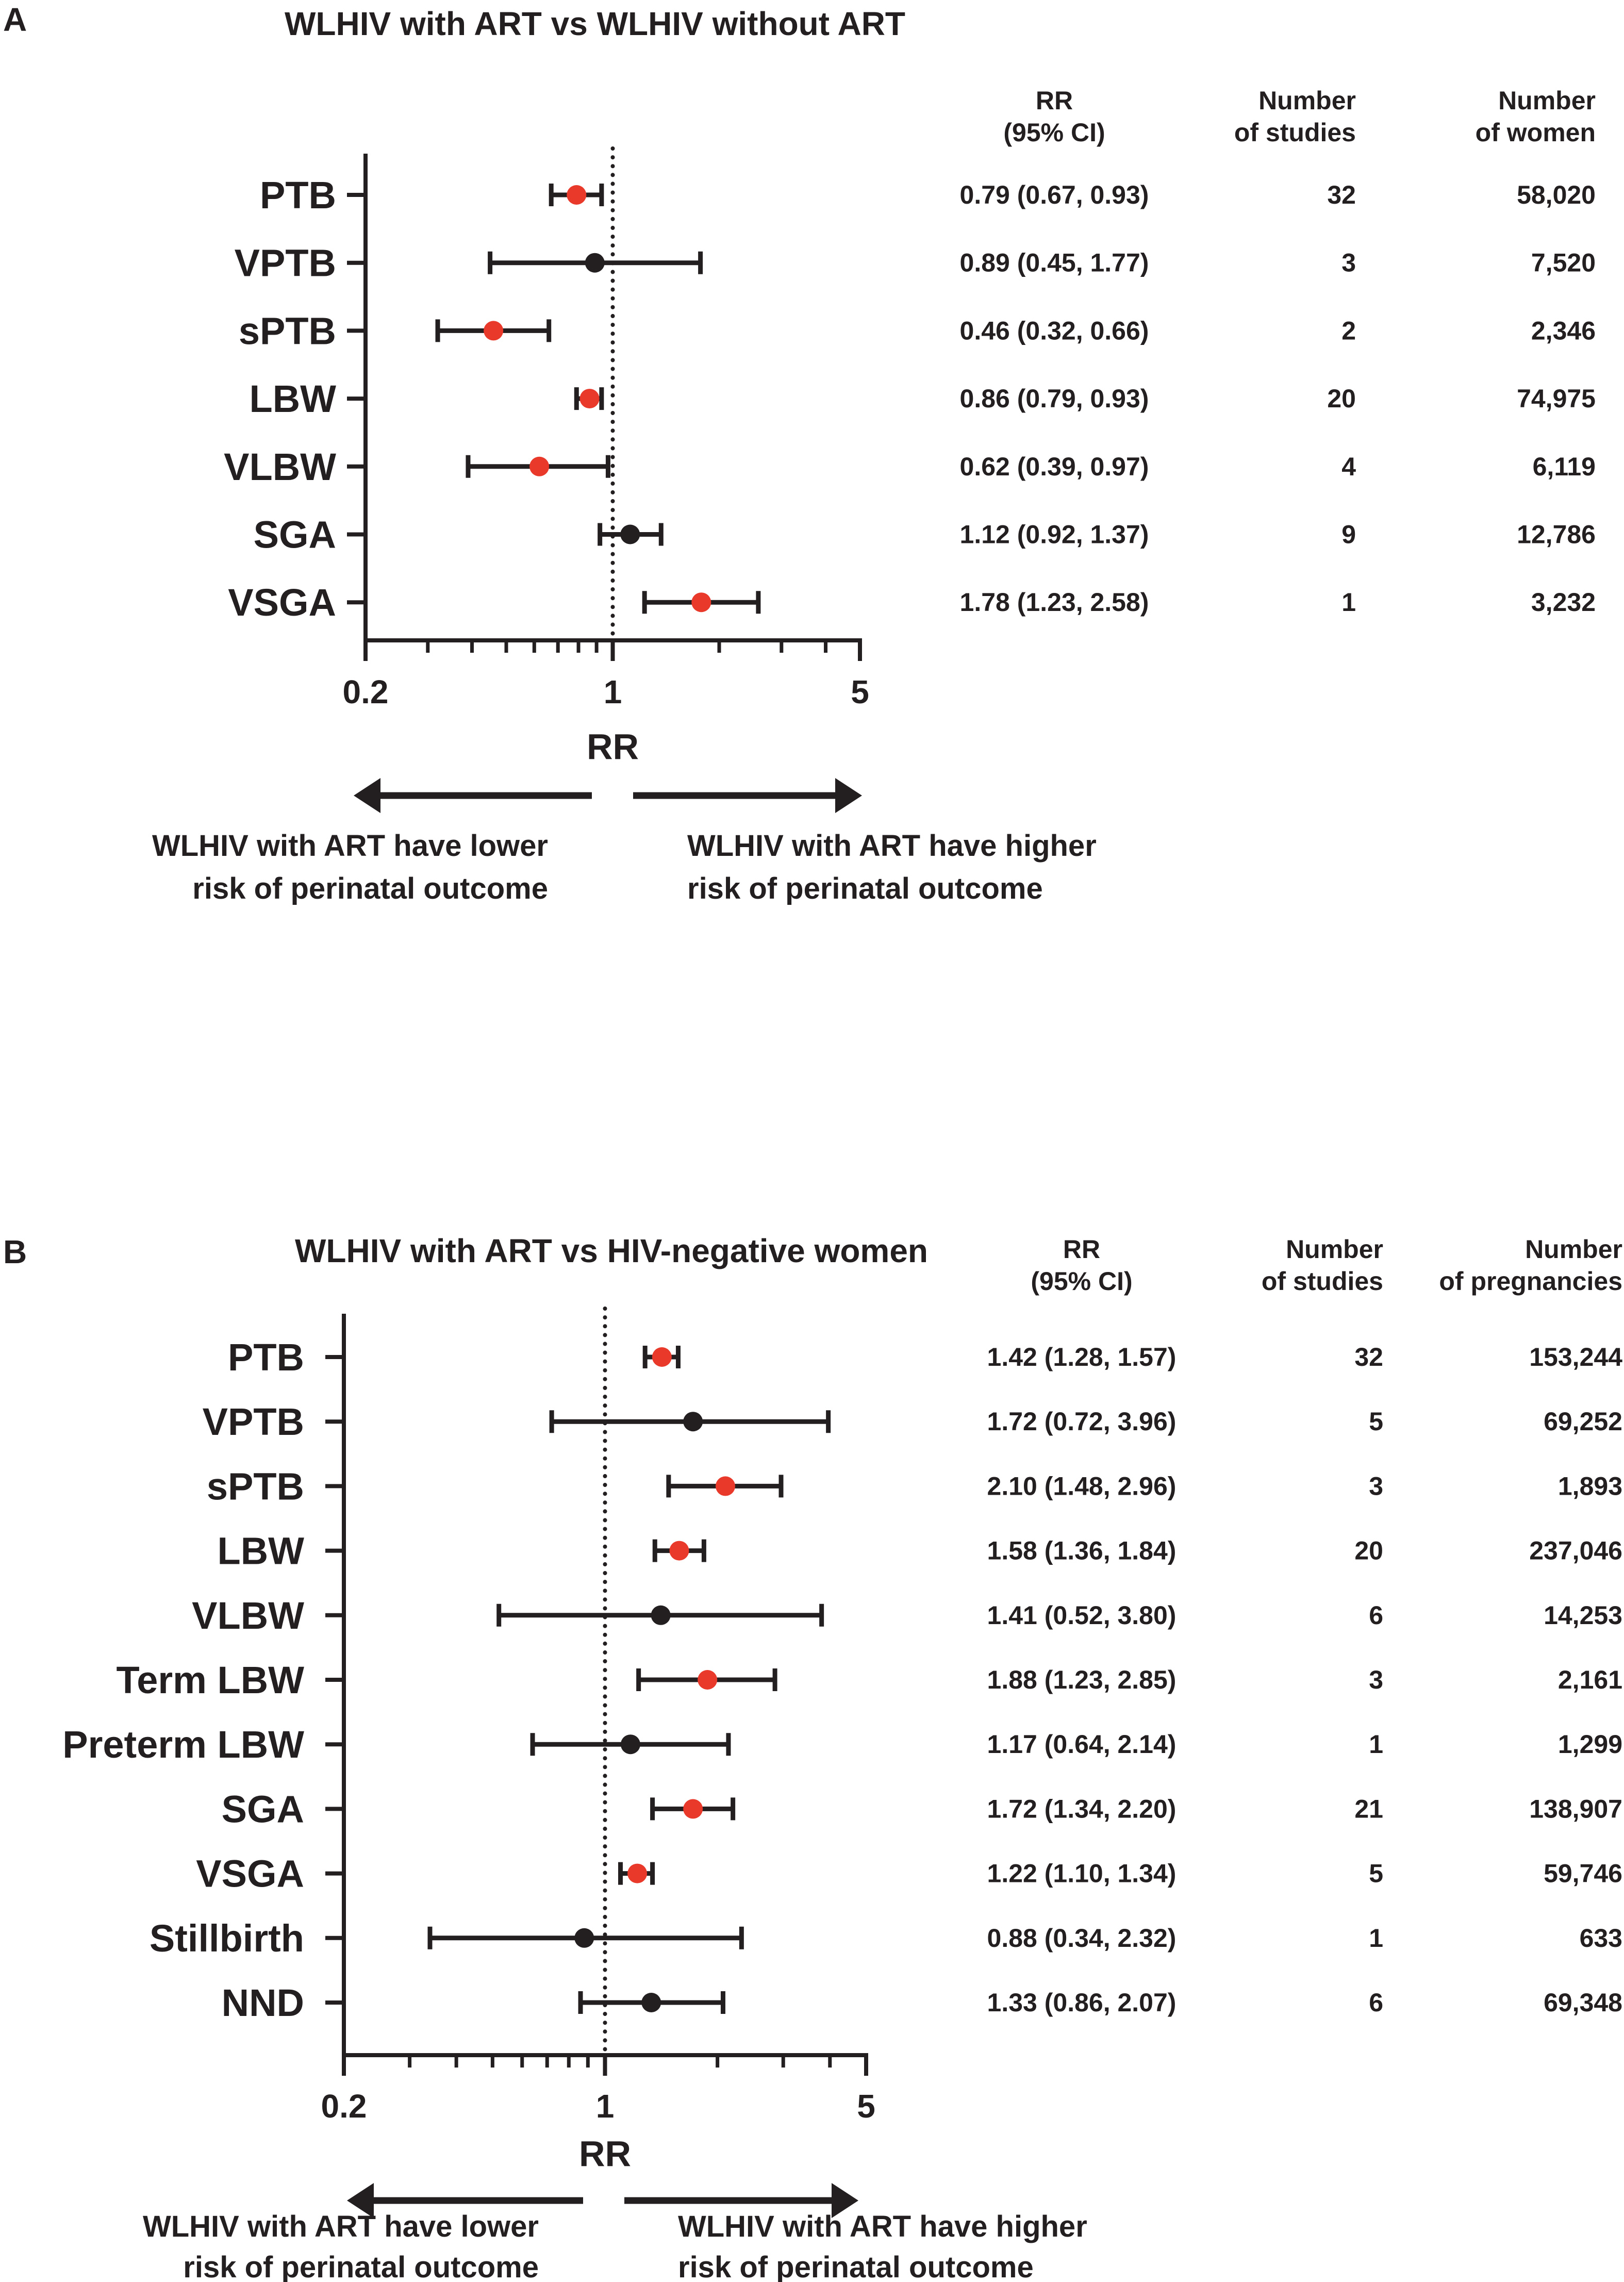  I want to click on panel-title: WLHIV with ART vs HIV-negative women, so click(611, 1250).